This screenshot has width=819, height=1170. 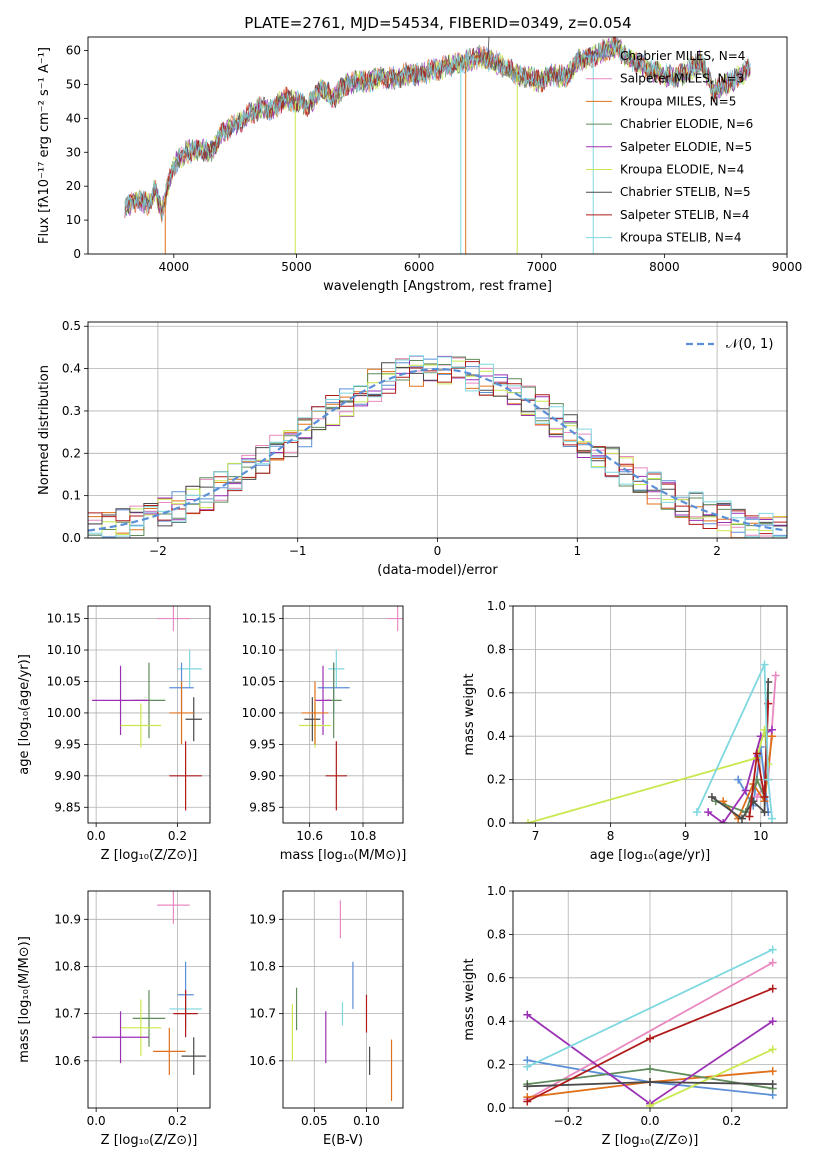 I want to click on spectrum-plot-area, so click(x=437, y=145).